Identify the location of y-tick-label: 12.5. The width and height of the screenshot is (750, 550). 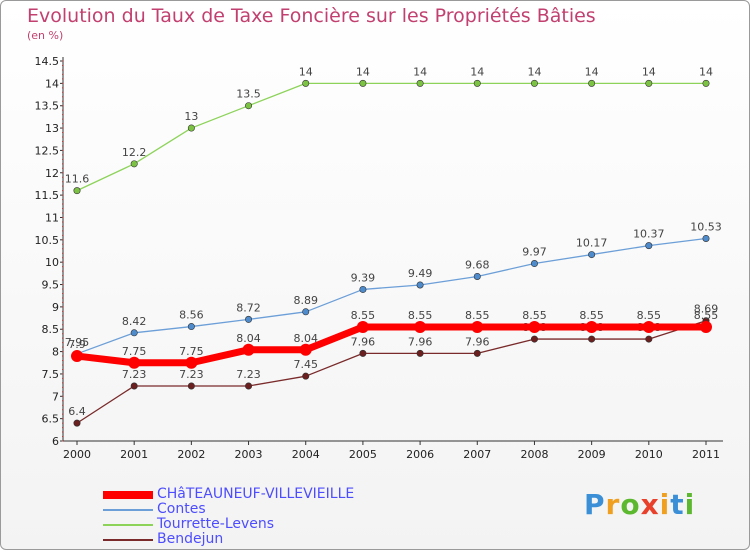
(47, 150).